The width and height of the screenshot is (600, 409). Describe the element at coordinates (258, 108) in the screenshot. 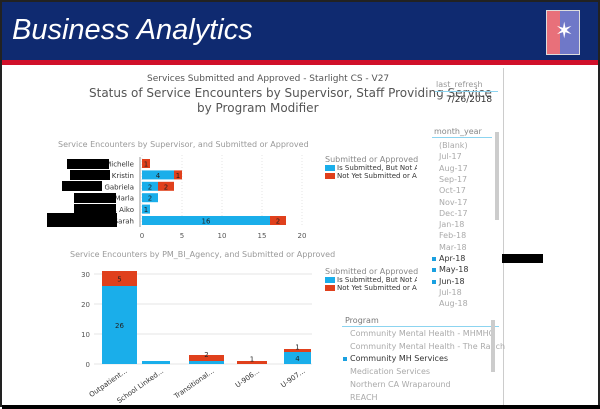

I see `report-title-line2: by Program Modifier` at that location.